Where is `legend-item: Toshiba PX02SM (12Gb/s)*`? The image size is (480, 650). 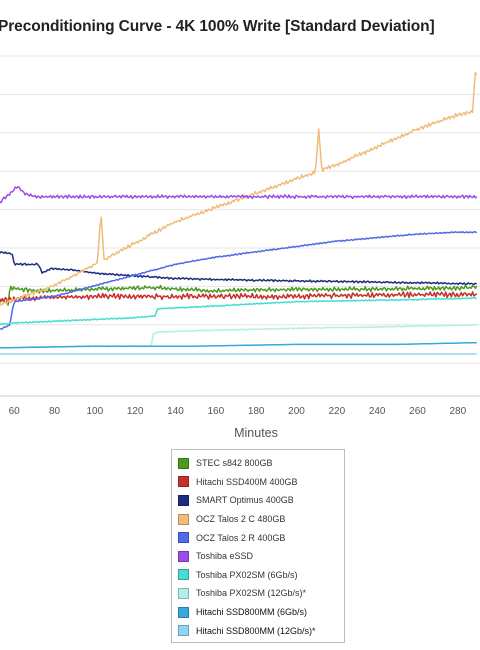 legend-item: Toshiba PX02SM (12Gb/s)* is located at coordinates (258, 593).